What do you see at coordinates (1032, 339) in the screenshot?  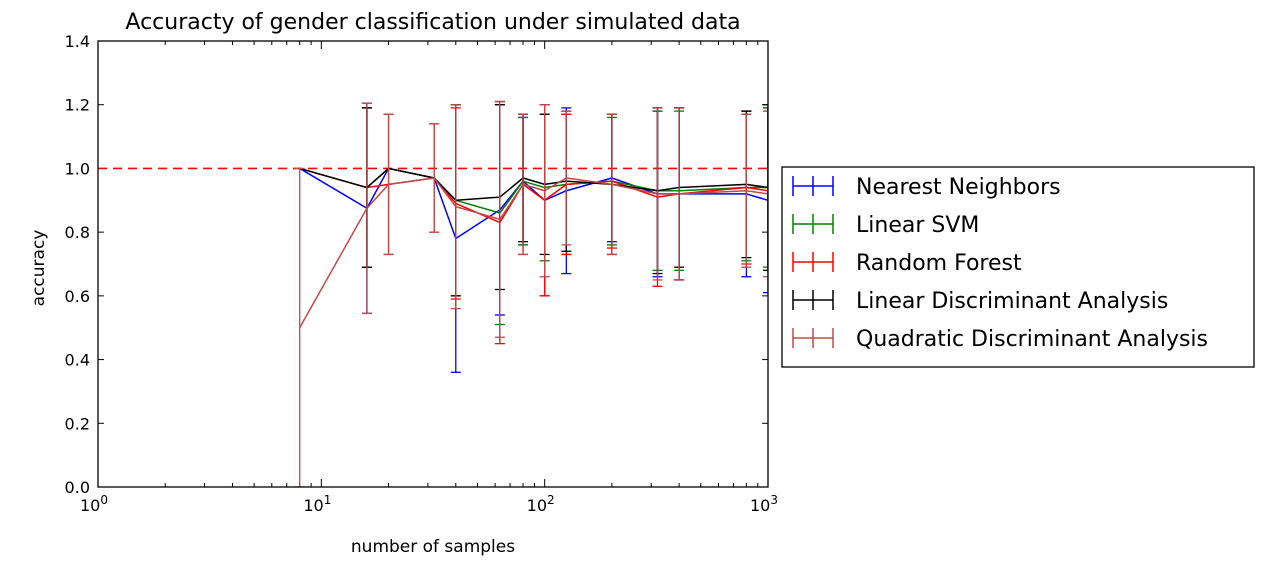 I see `legend-label: Quadratic Discriminant Analysis` at bounding box center [1032, 339].